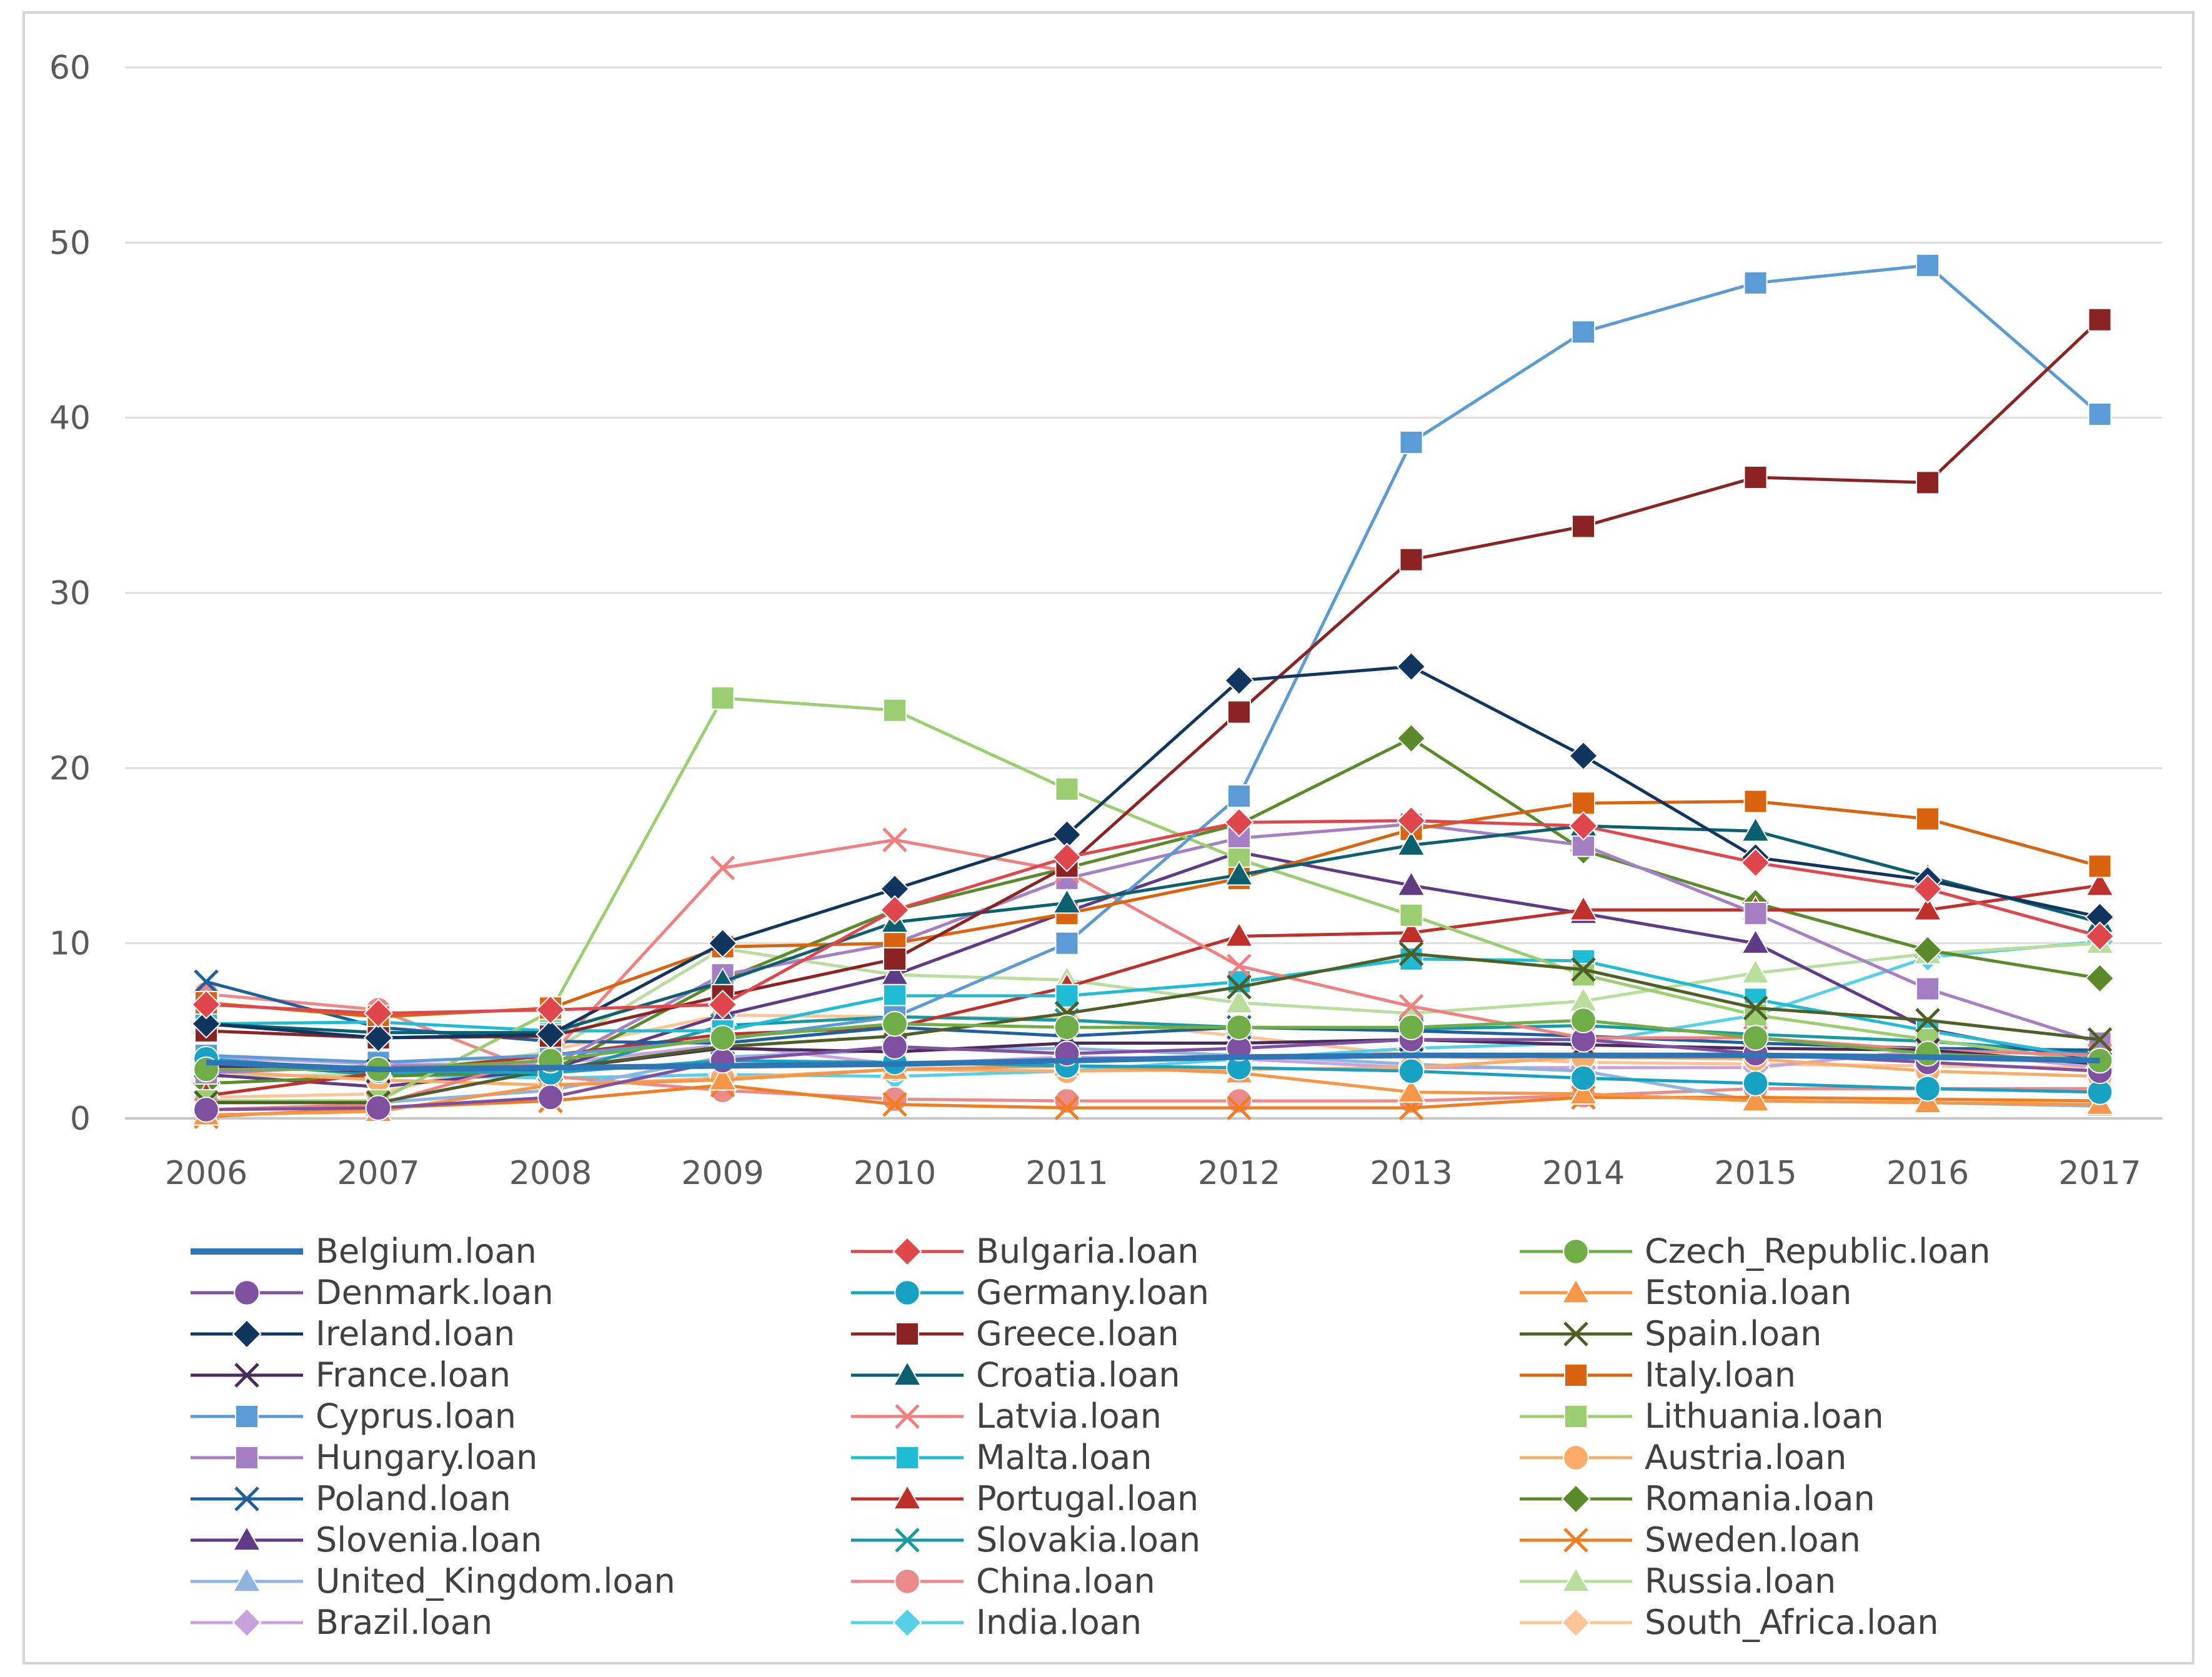 The width and height of the screenshot is (2212, 1677). What do you see at coordinates (1087, 1498) in the screenshot?
I see `legend-label: Portugal.loan` at bounding box center [1087, 1498].